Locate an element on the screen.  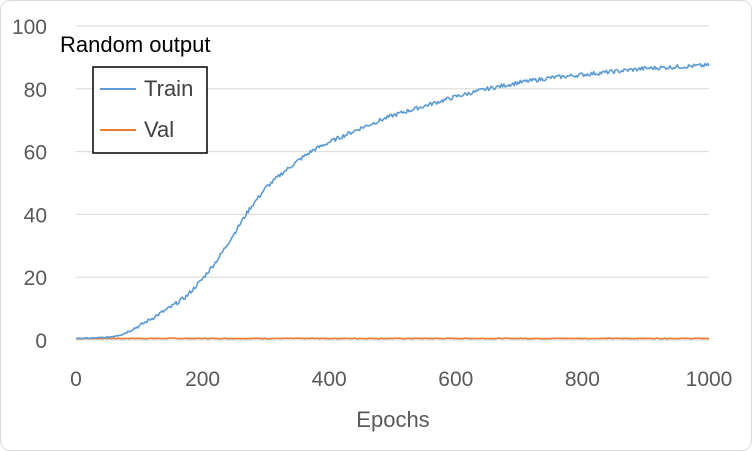
x-tick-400: 400 is located at coordinates (329, 379).